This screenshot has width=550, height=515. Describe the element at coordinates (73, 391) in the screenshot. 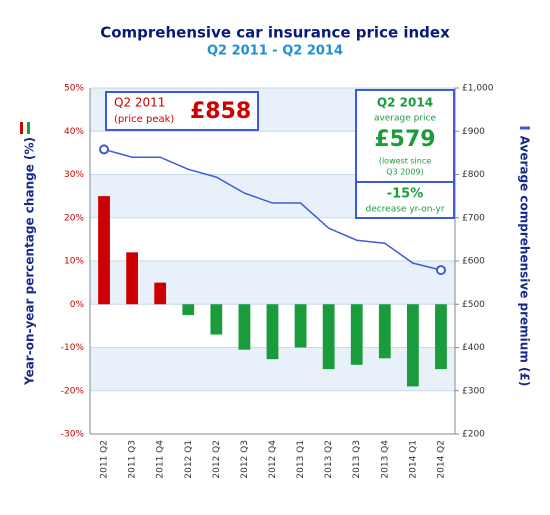

I see `y-tick-label: -20%` at that location.